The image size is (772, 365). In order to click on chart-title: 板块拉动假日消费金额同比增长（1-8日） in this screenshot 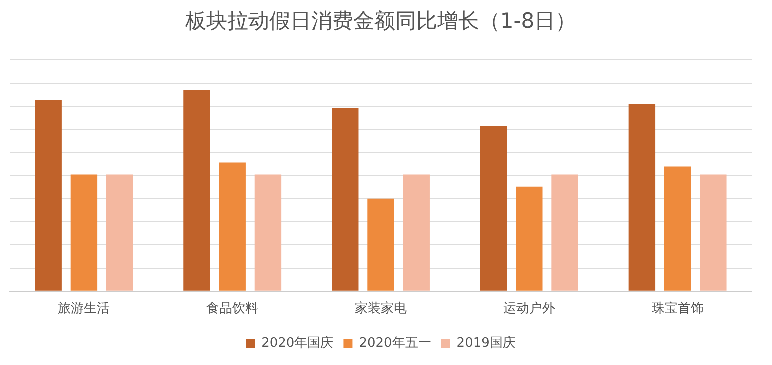, I will do `click(380, 21)`.